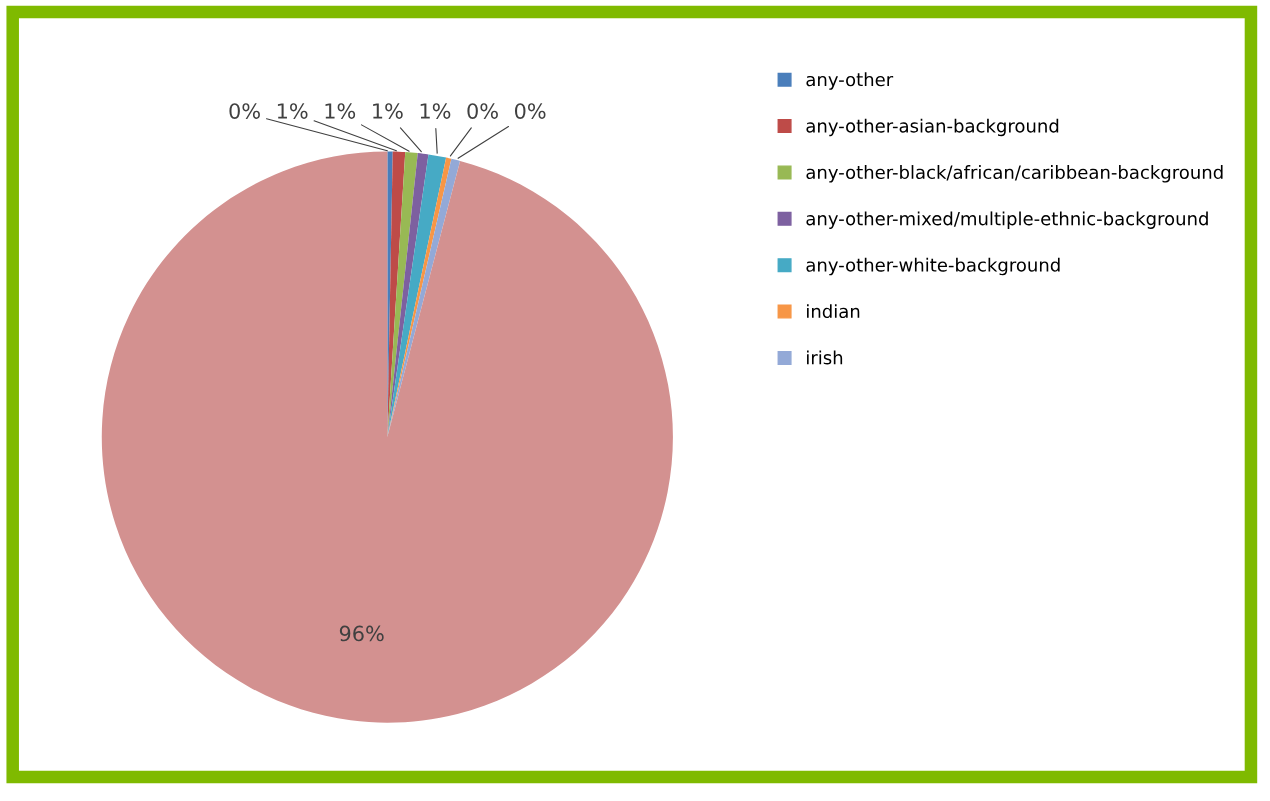  Describe the element at coordinates (1007, 220) in the screenshot. I see `legend-label: any-other-mixed/multiple-ethnic-background` at that location.